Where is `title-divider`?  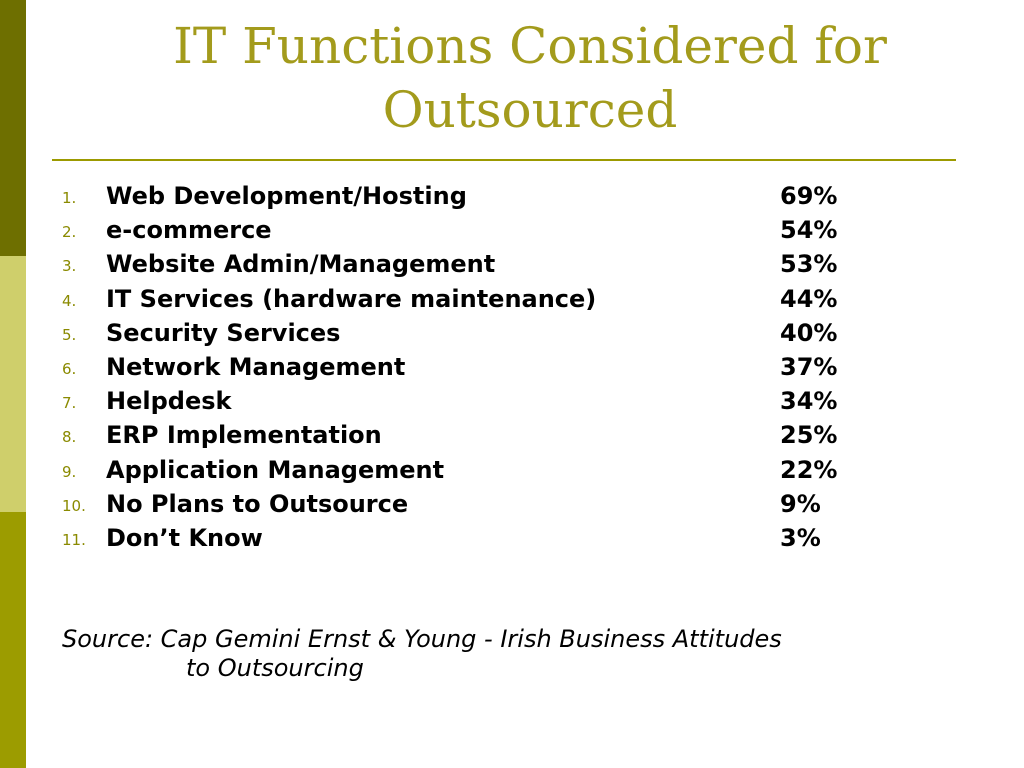 title-divider is located at coordinates (504, 160).